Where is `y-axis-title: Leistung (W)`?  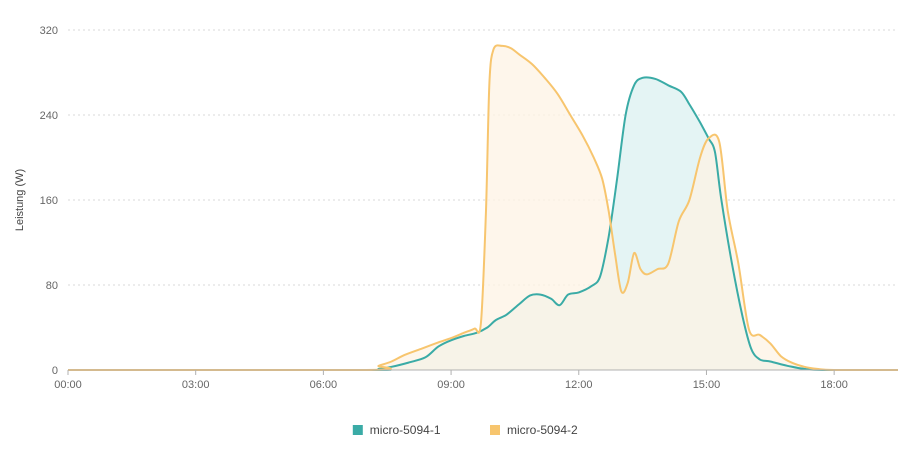
y-axis-title: Leistung (W) is located at coordinates (20, 200).